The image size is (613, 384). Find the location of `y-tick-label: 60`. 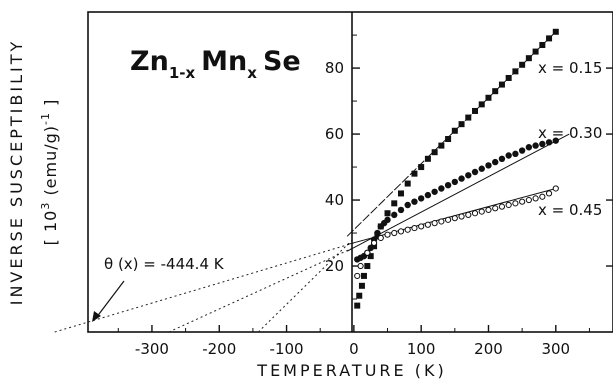

y-tick-label: 60 is located at coordinates (334, 134).